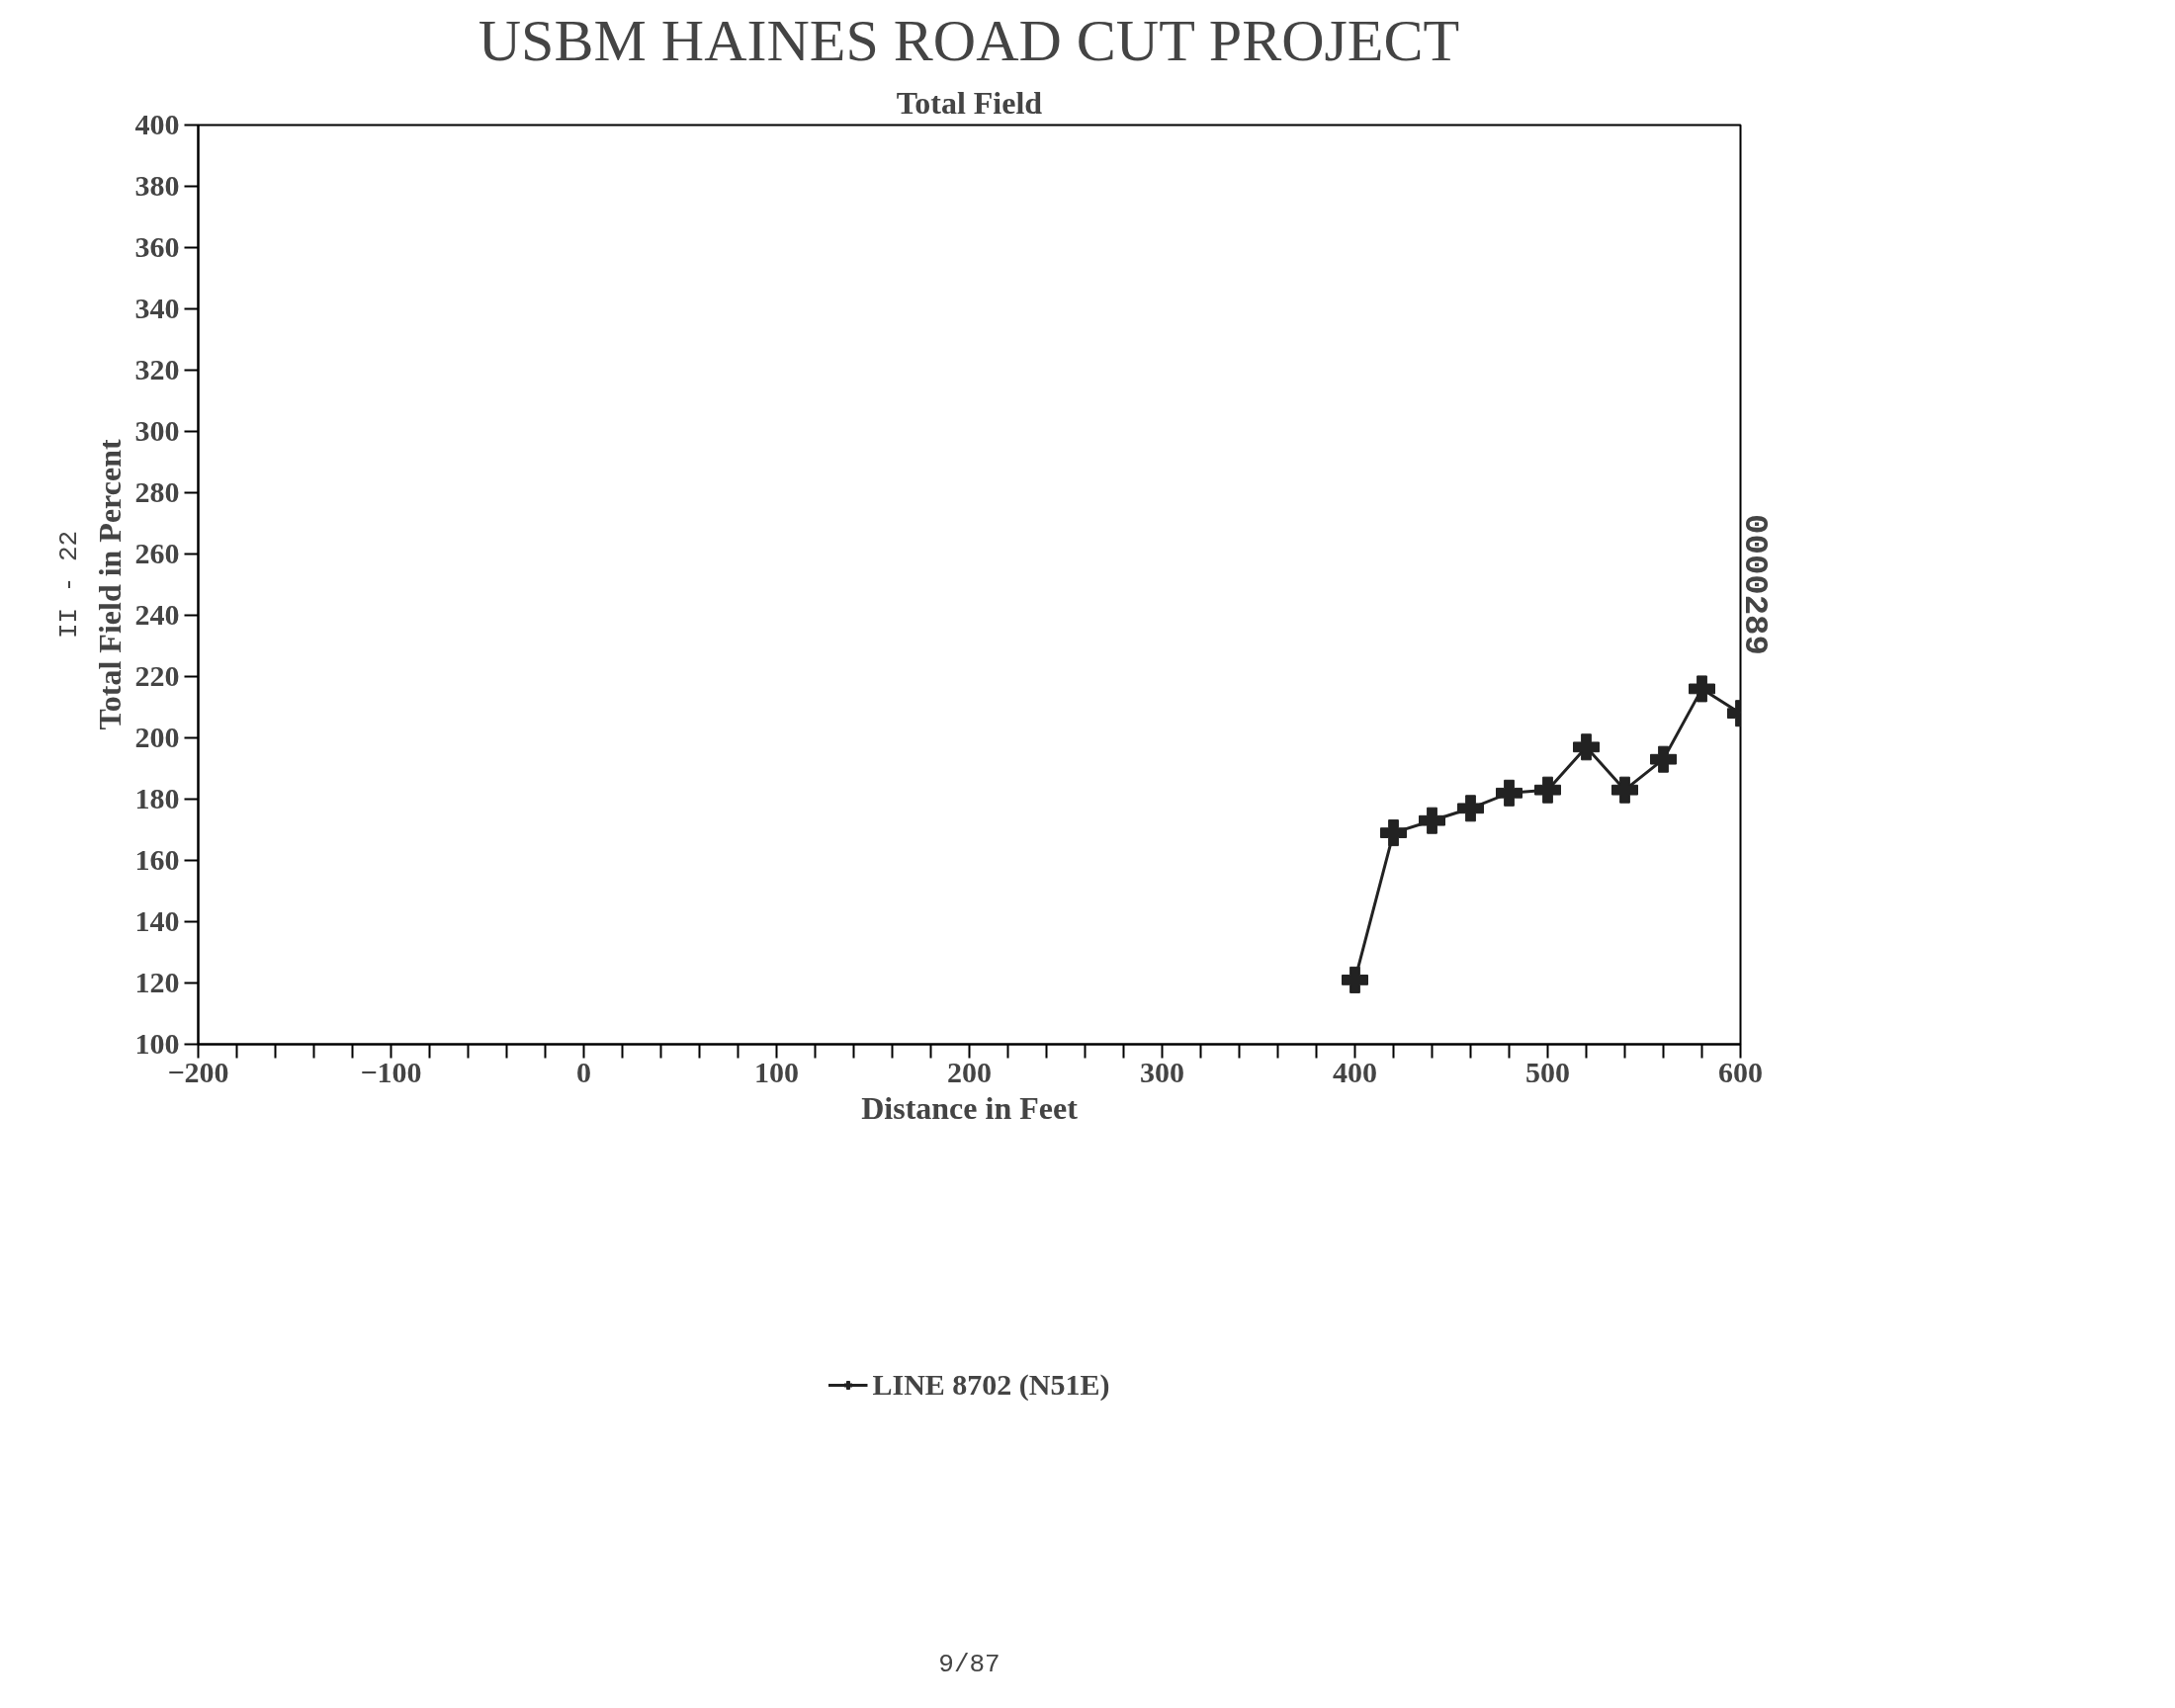 This screenshot has width=2175, height=1708. Describe the element at coordinates (969, 1664) in the screenshot. I see `text: 9/87` at that location.